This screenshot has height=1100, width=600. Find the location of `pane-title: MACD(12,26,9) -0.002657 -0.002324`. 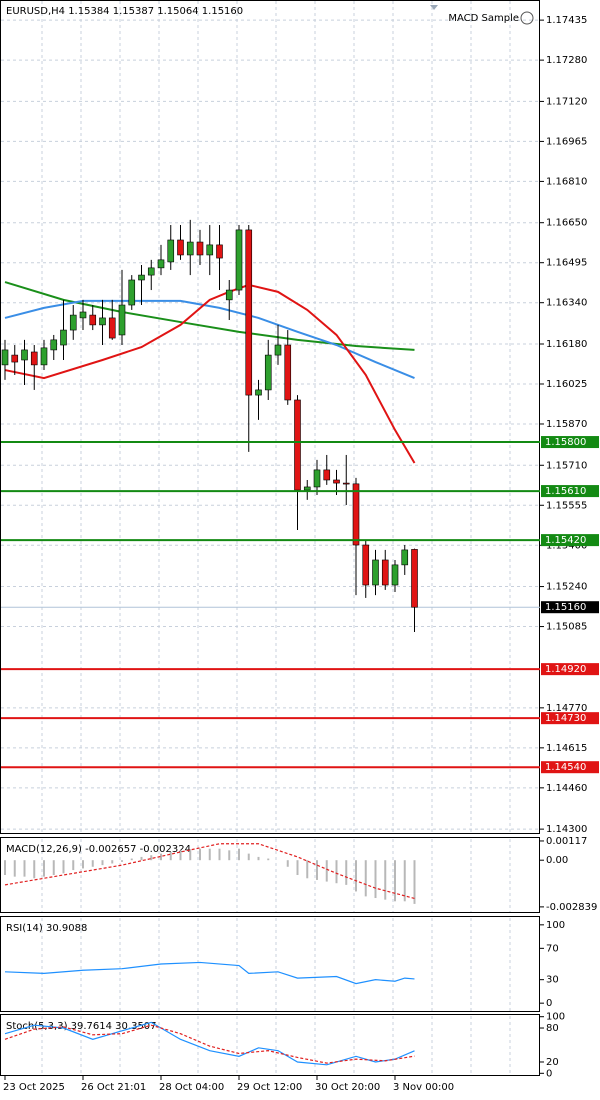

pane-title: MACD(12,26,9) -0.002657 -0.002324 is located at coordinates (98, 849).